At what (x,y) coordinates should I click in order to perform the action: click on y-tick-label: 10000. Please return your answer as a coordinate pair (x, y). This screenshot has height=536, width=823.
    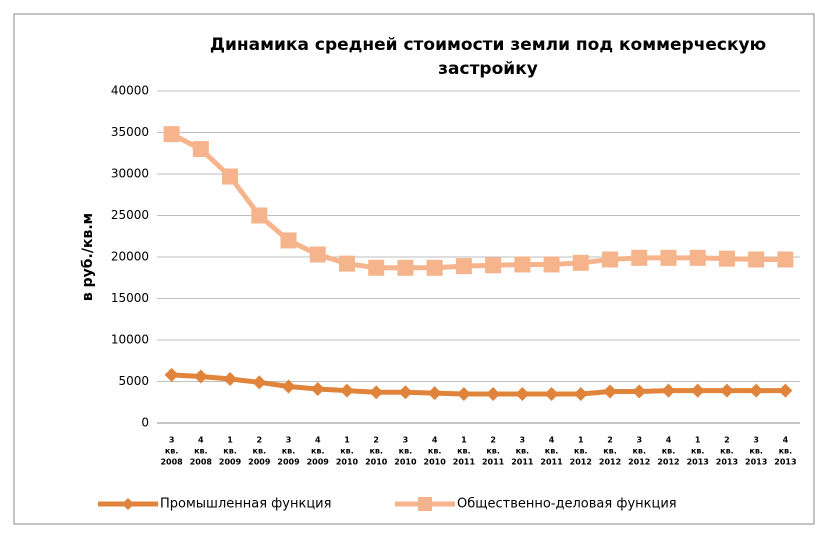
    Looking at the image, I should click on (130, 340).